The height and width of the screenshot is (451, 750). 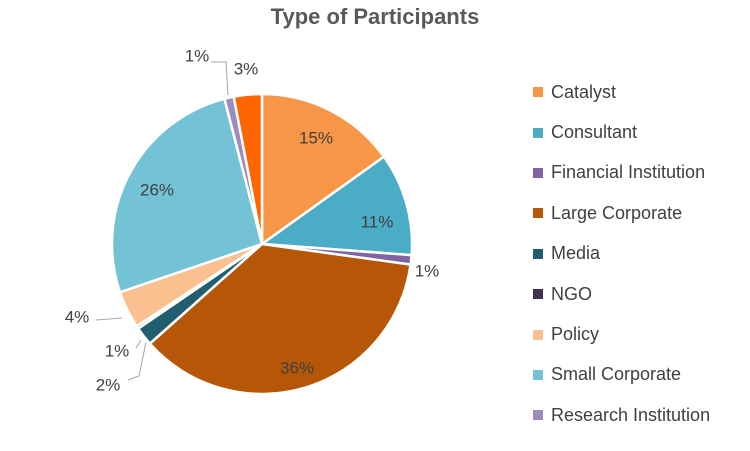 I want to click on legend-item: Large Corporate, so click(x=621, y=213).